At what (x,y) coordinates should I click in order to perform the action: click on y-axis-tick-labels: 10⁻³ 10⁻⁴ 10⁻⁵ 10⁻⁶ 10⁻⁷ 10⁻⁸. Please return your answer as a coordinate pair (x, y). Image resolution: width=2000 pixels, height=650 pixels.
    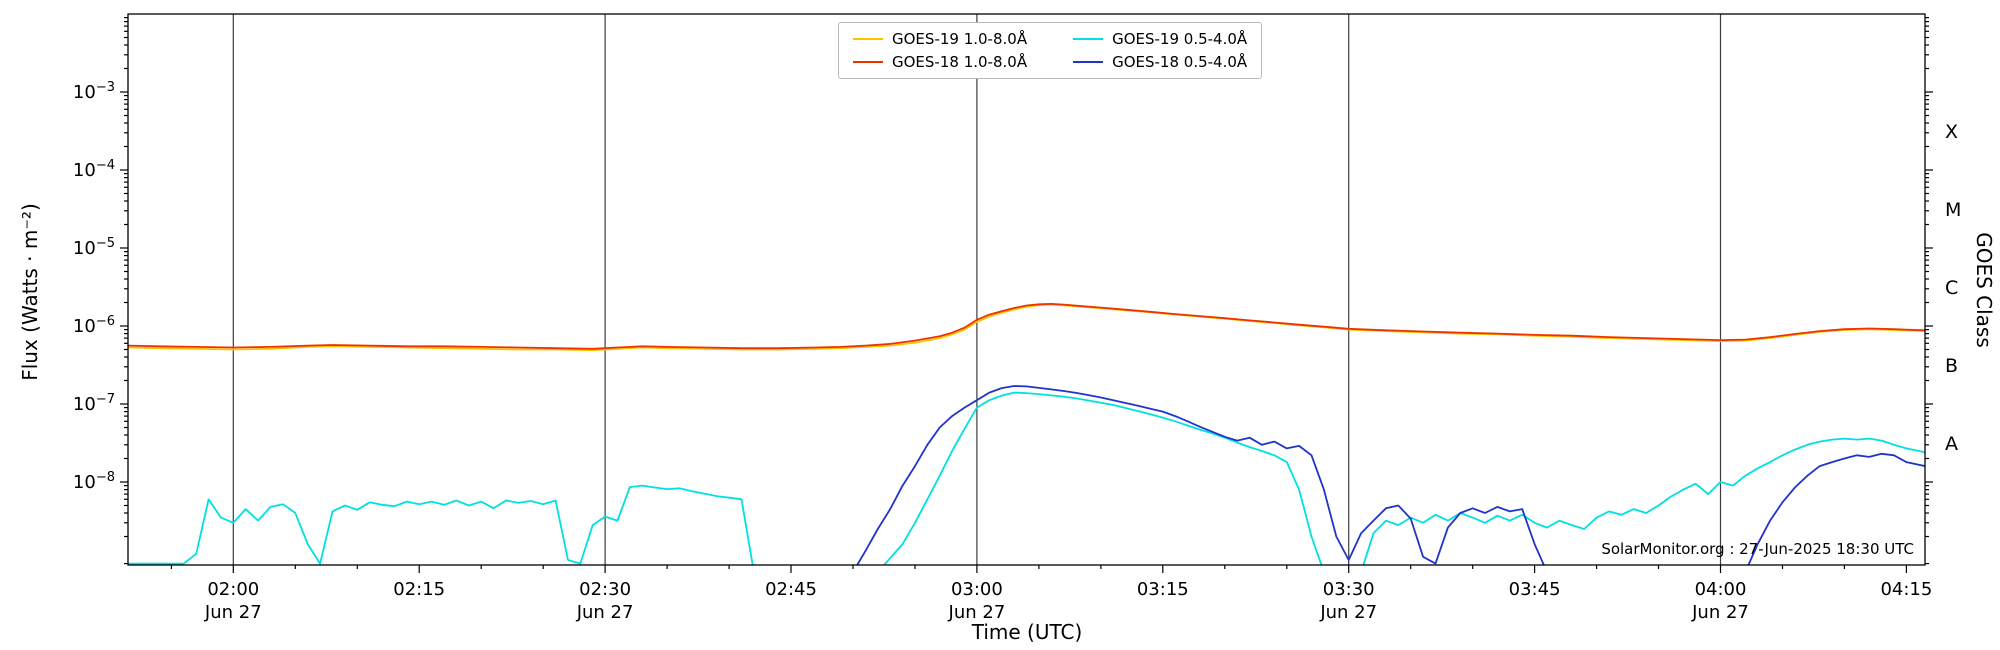
    Looking at the image, I should click on (94, 286).